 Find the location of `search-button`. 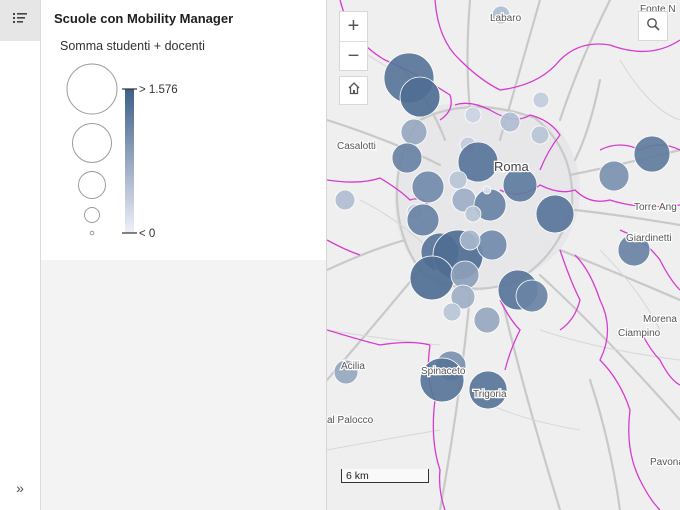

search-button is located at coordinates (653, 26).